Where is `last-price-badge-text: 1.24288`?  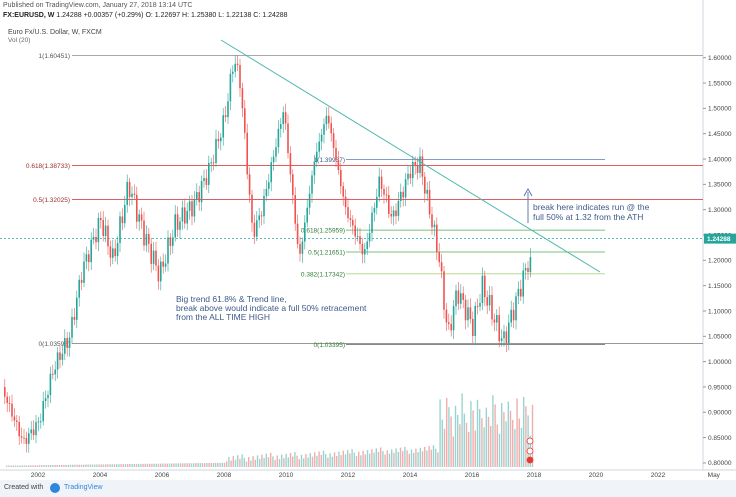
last-price-badge-text: 1.24288 is located at coordinates (719, 239).